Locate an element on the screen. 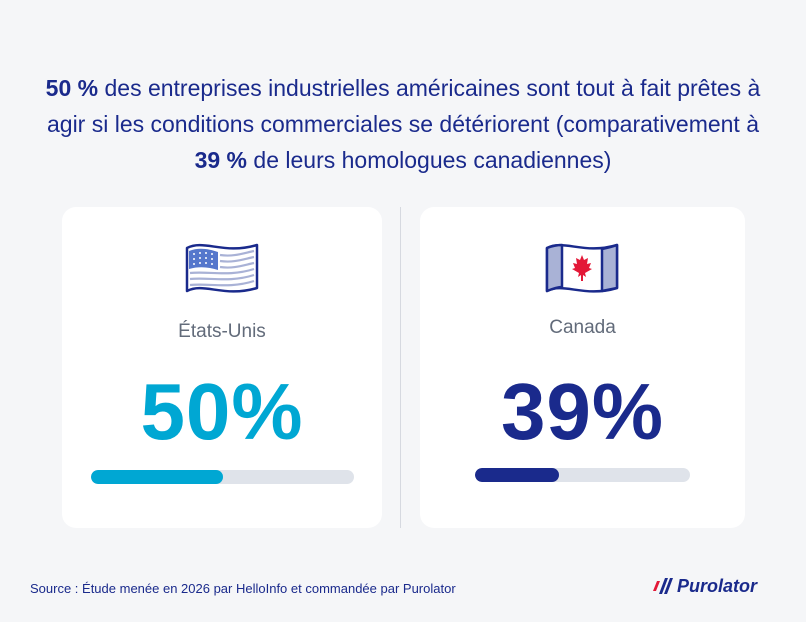 This screenshot has width=806, height=622. purolator-logo-text: Purolator is located at coordinates (717, 585).